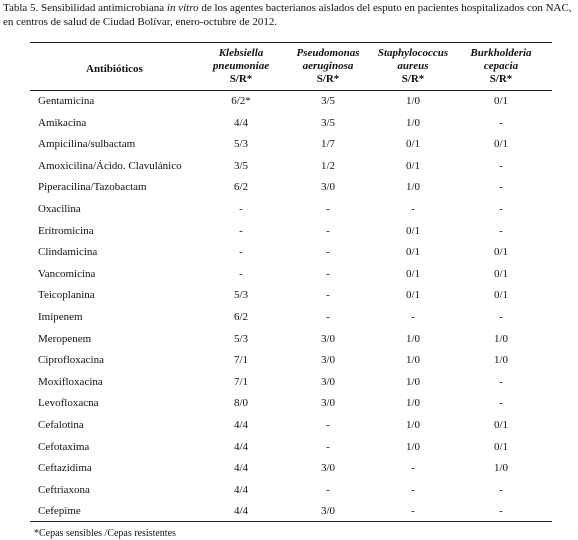 Image resolution: width=578 pixels, height=540 pixels. I want to click on row-label: Ciprofloxacina, so click(71, 360).